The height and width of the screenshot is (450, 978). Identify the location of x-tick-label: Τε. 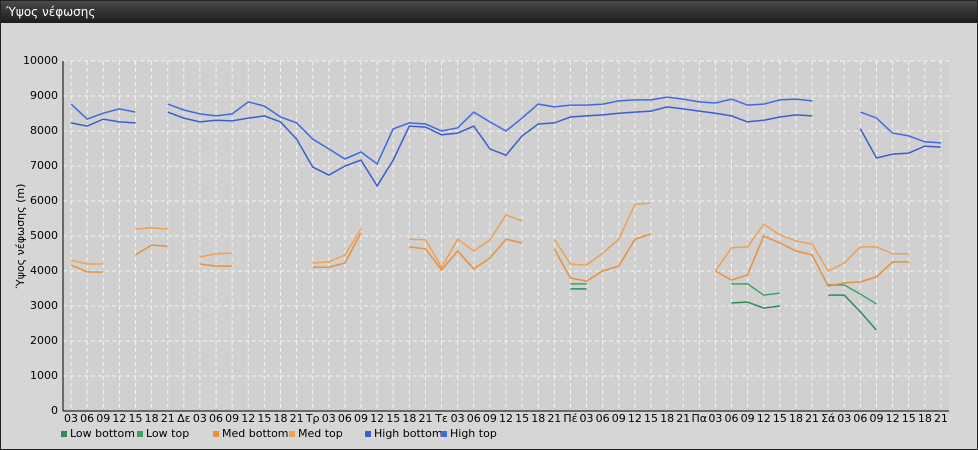
(441, 418).